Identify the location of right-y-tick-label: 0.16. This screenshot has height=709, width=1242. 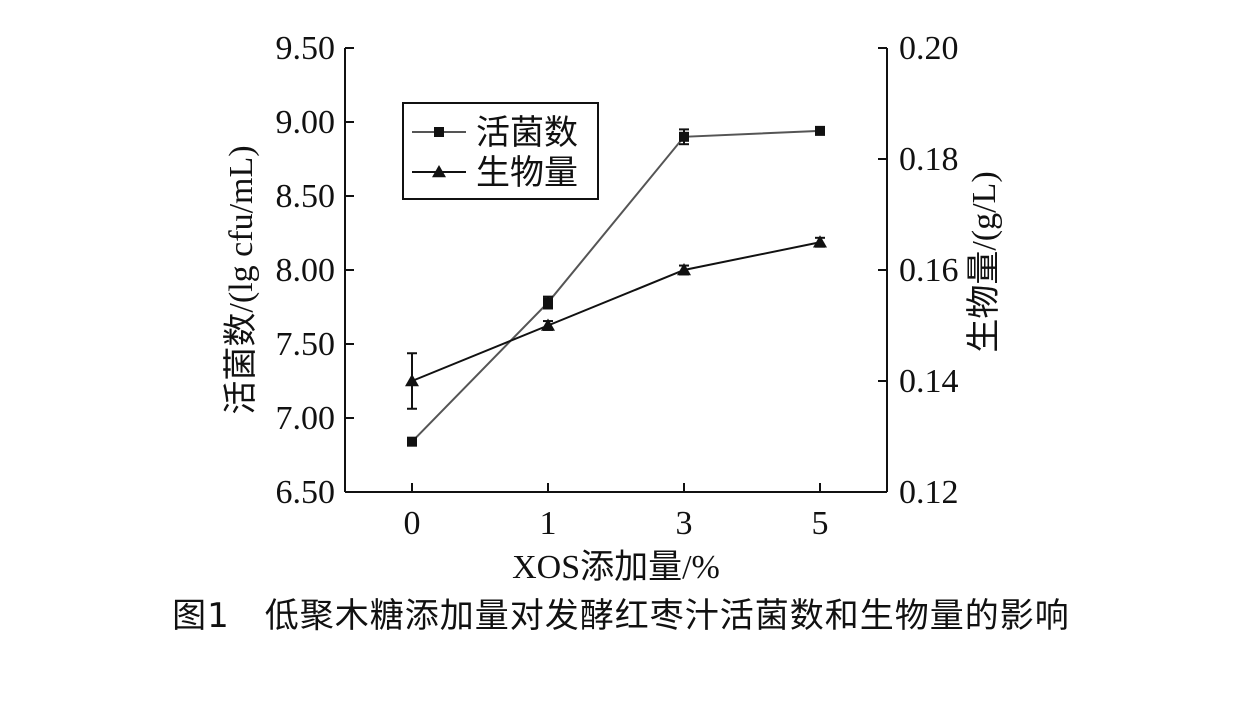
(929, 270).